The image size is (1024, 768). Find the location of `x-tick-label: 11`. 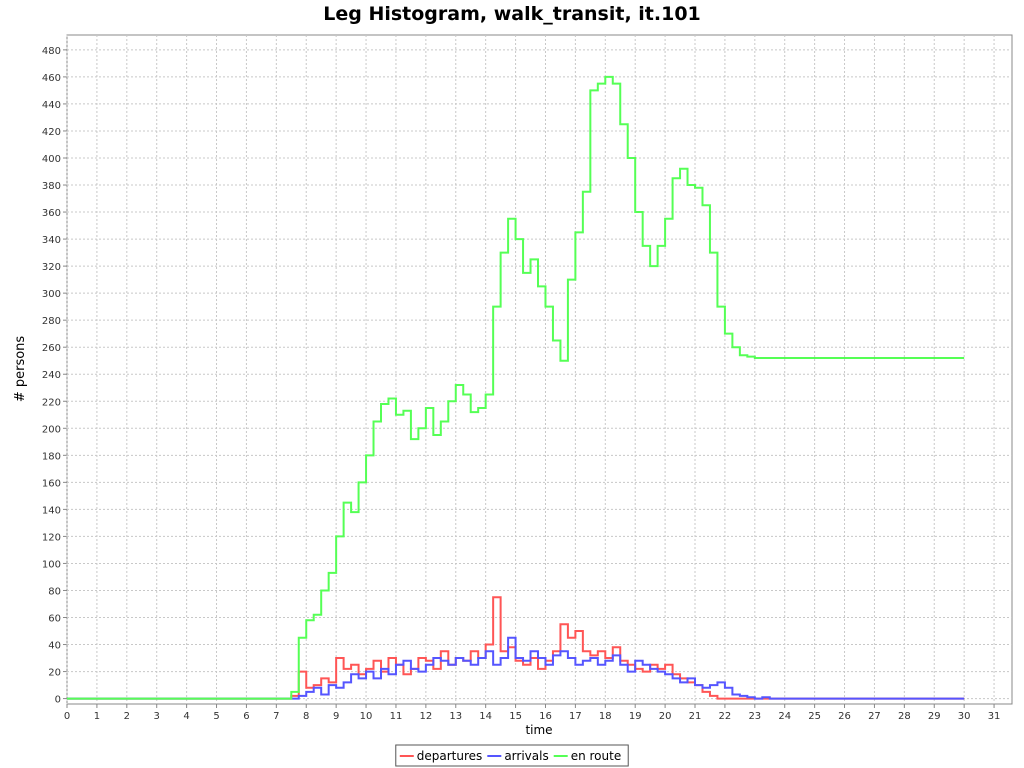

x-tick-label: 11 is located at coordinates (396, 716).